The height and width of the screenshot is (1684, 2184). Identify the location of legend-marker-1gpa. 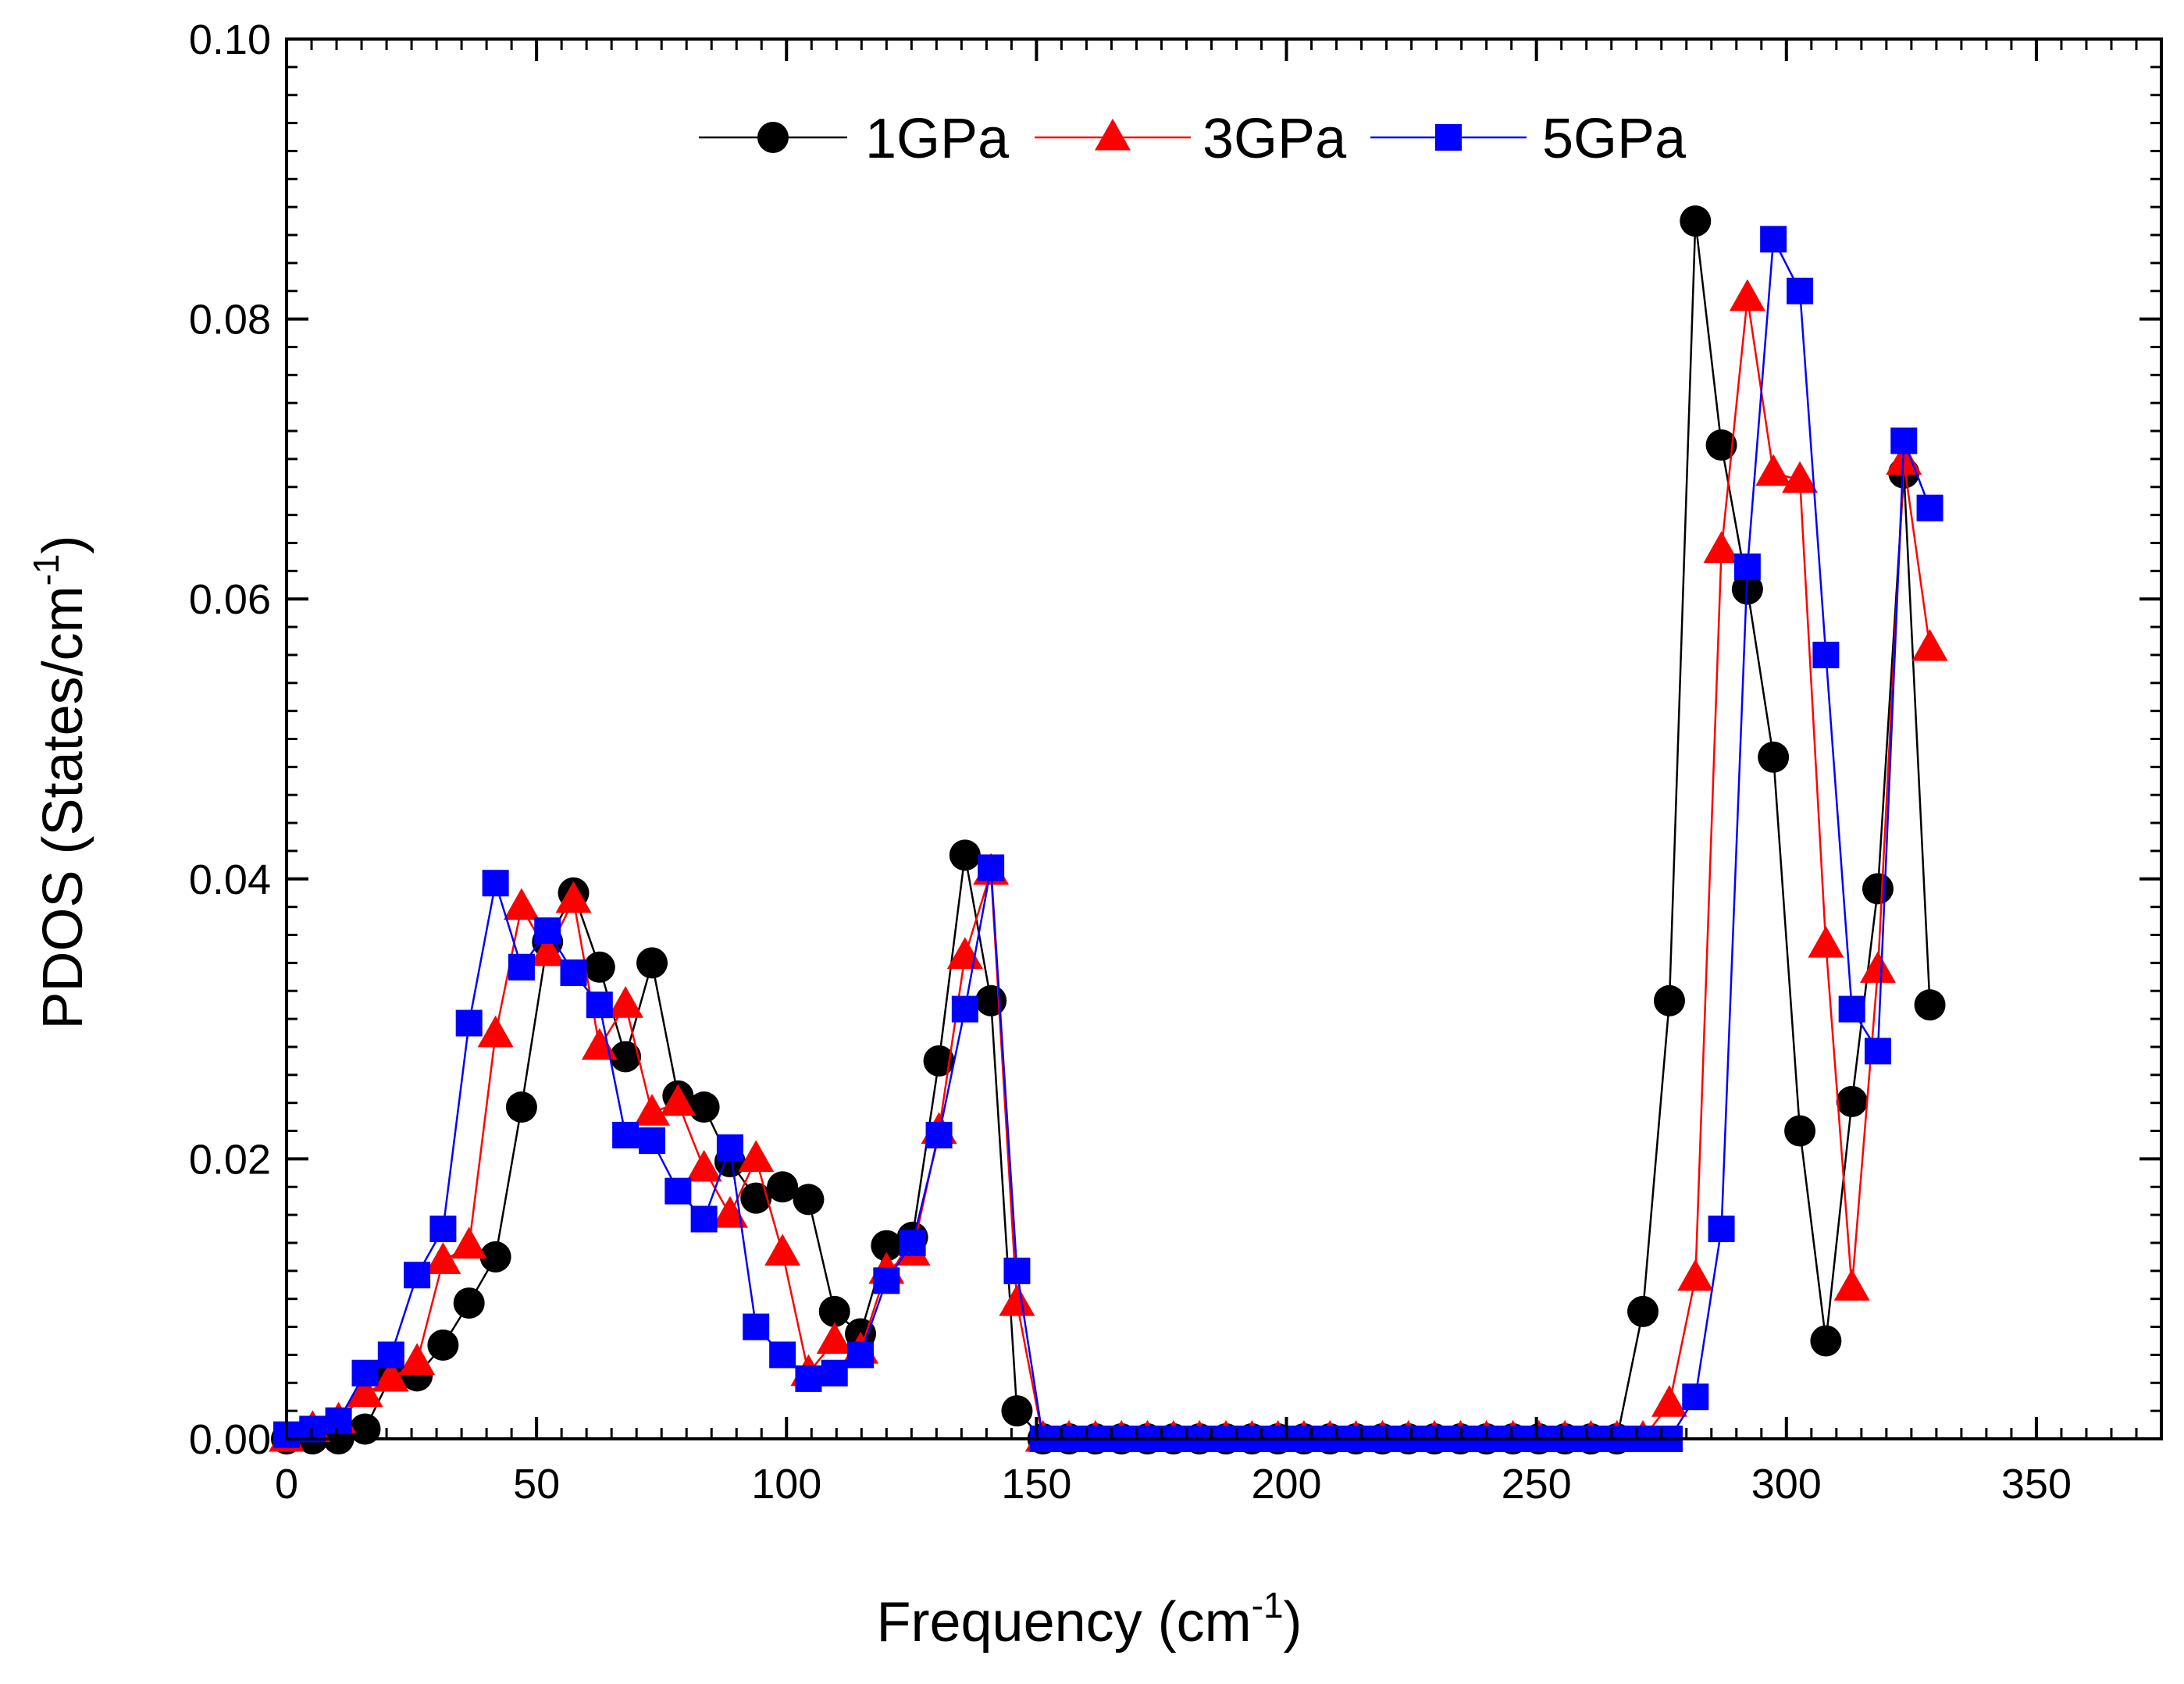
(773, 137).